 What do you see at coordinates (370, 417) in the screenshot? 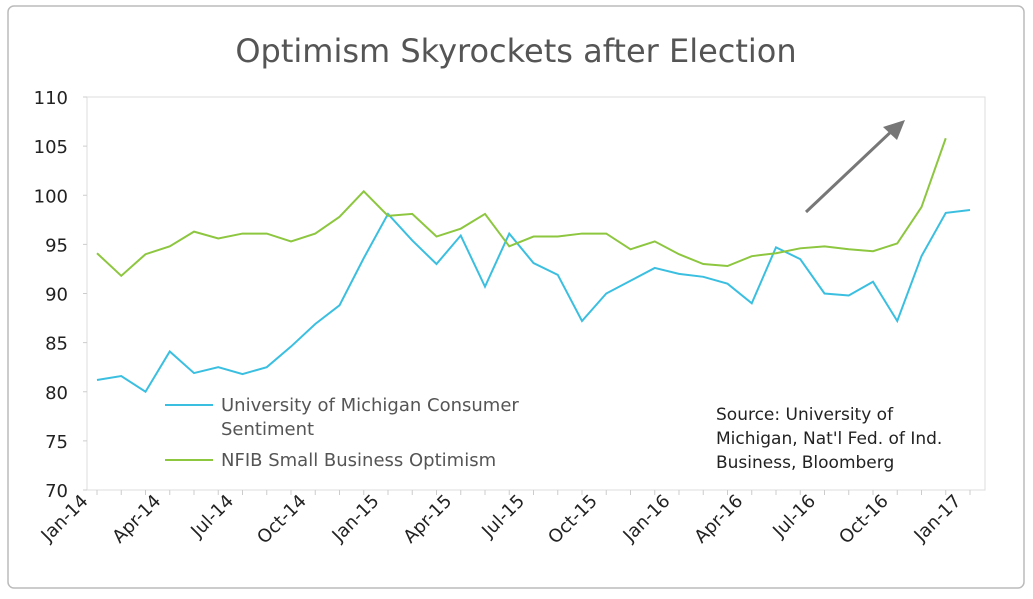
I see `legend-label: University of Michigan Consumer Sentiment` at bounding box center [370, 417].